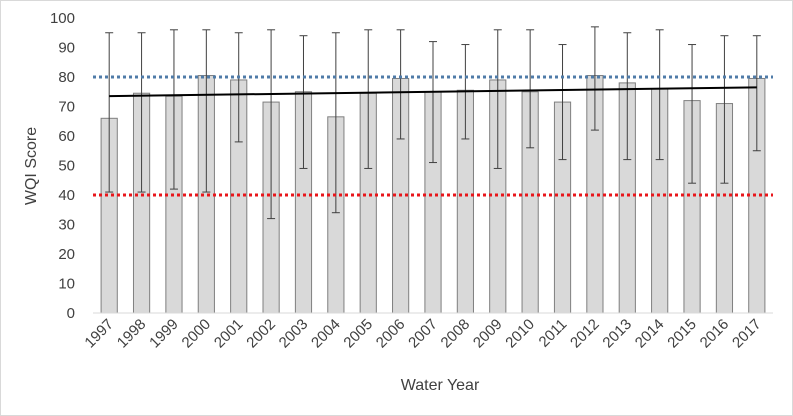  What do you see at coordinates (440, 385) in the screenshot?
I see `x-axis-title: Water Year` at bounding box center [440, 385].